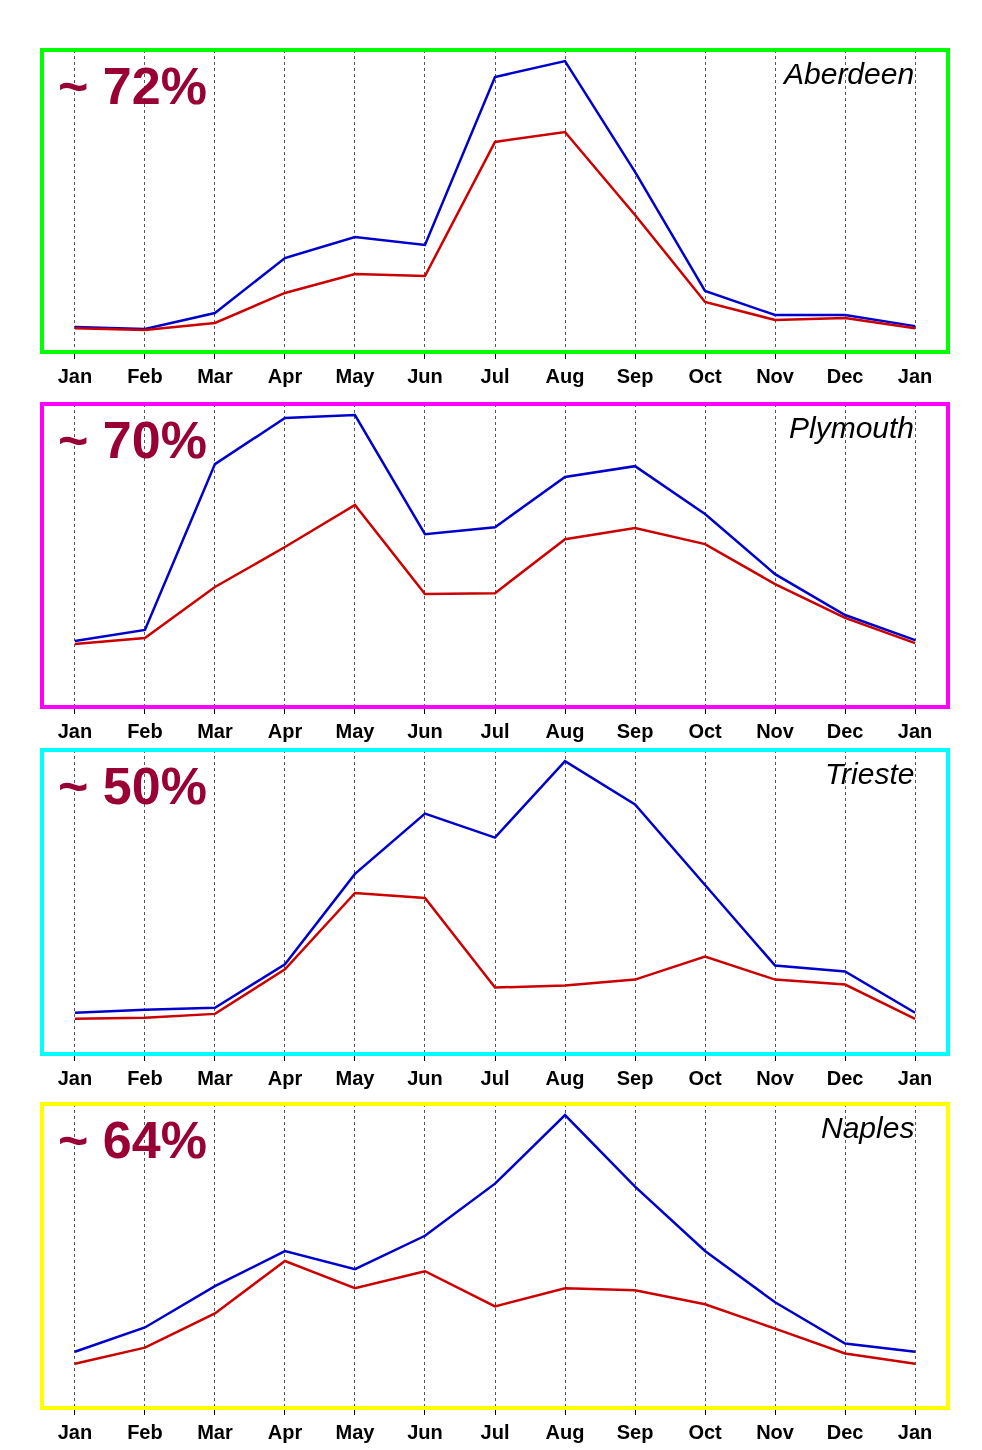  Describe the element at coordinates (852, 427) in the screenshot. I see `chart-title: Plymouth` at that location.